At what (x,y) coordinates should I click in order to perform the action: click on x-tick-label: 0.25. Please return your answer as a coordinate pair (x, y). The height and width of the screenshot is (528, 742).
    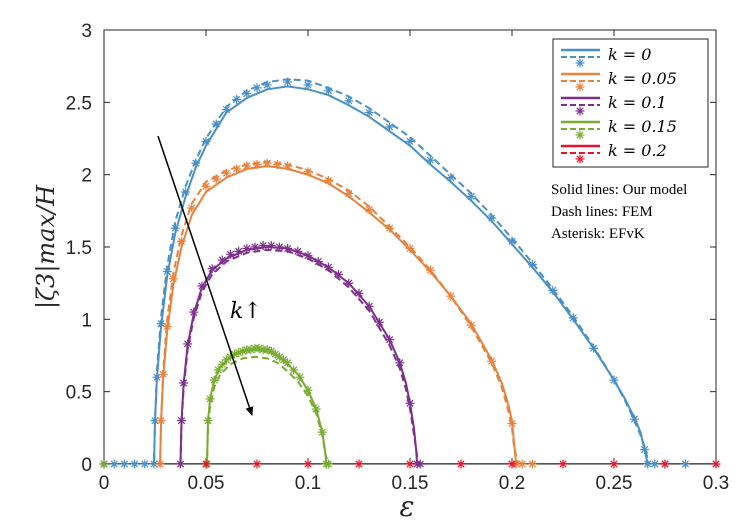
    Looking at the image, I should click on (614, 483).